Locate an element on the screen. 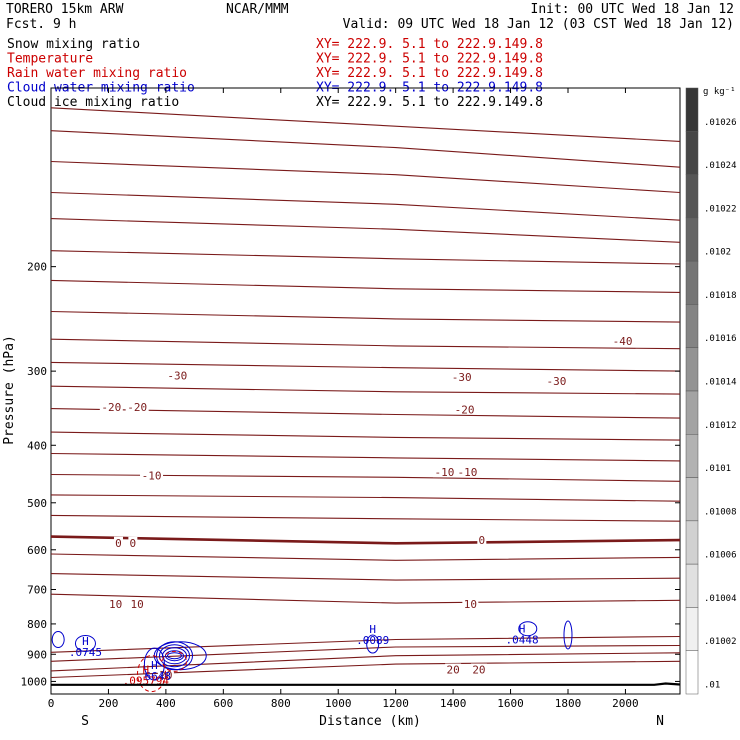 The image size is (740, 740). x-tick-label: 200 is located at coordinates (109, 703).